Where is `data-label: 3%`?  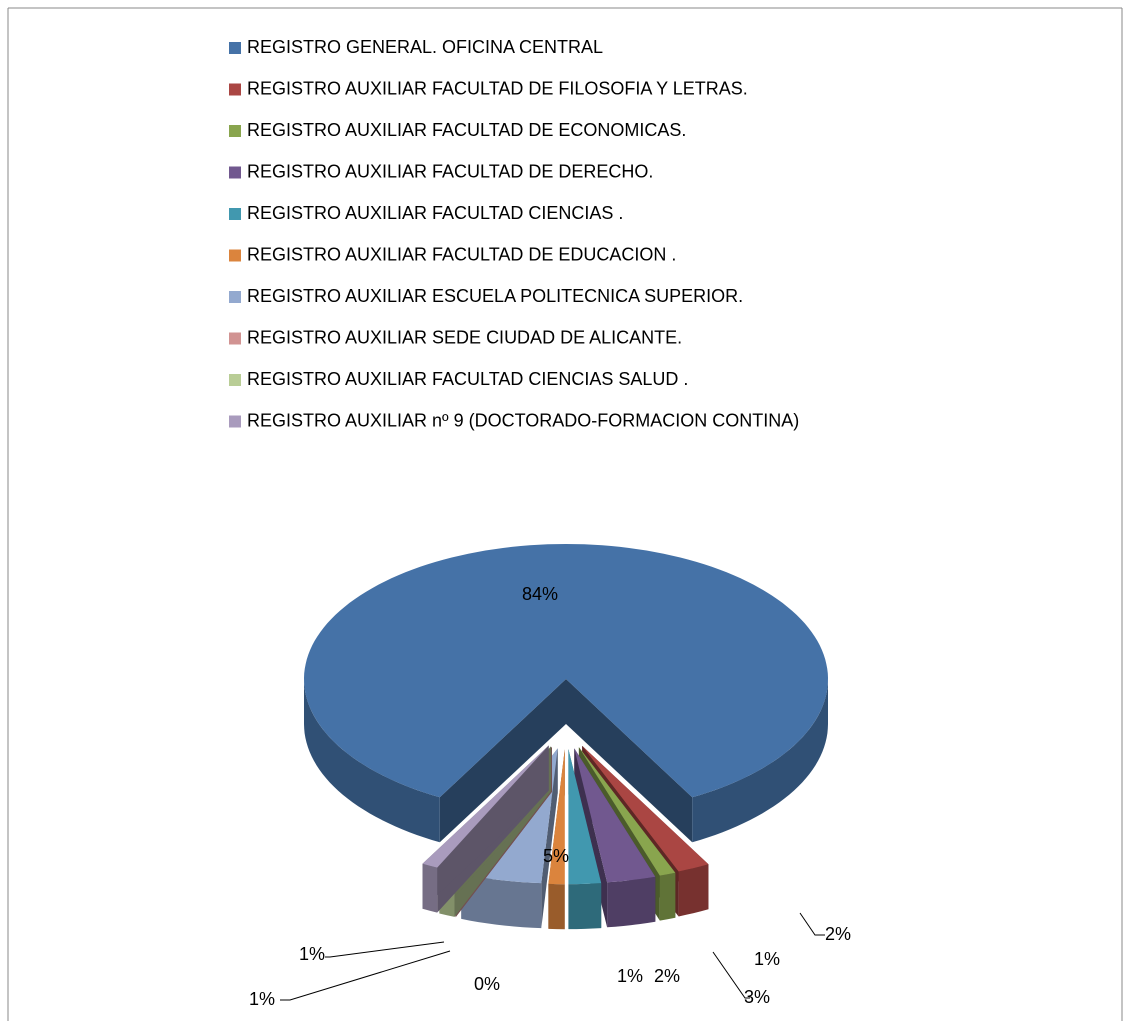
data-label: 3% is located at coordinates (757, 997).